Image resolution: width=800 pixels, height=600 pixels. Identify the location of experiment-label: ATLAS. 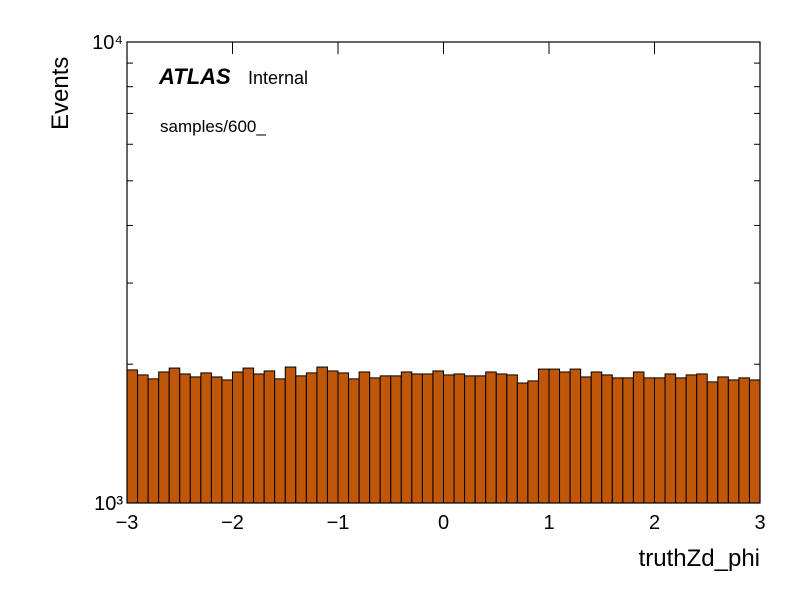
(194, 76).